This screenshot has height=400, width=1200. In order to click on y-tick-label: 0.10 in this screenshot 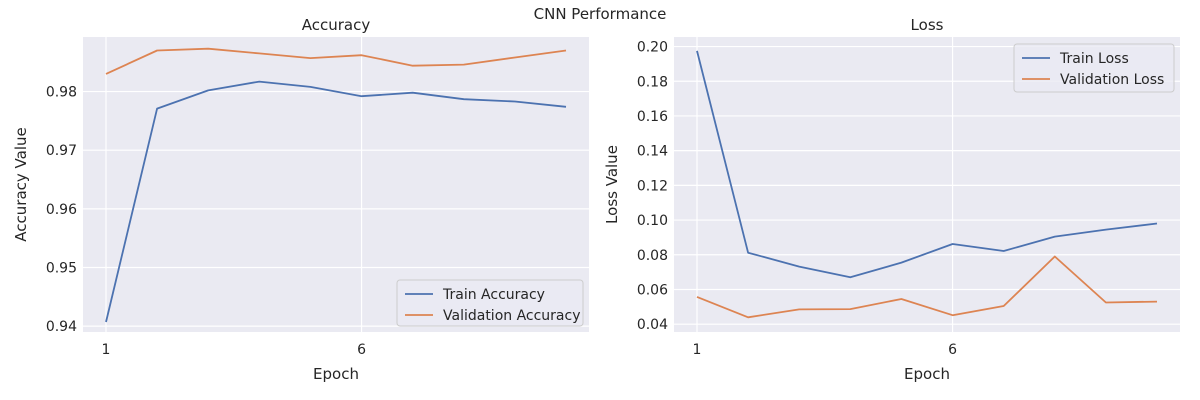, I will do `click(652, 221)`.